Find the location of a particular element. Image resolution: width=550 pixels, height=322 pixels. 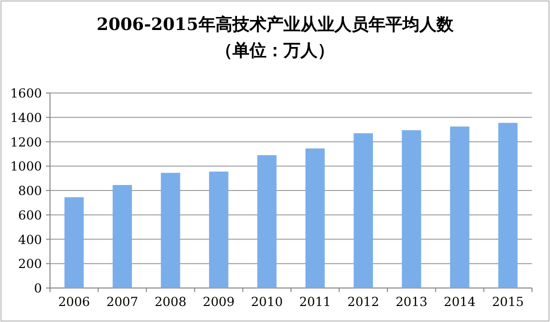

x-tick-label: 2008 is located at coordinates (170, 301).